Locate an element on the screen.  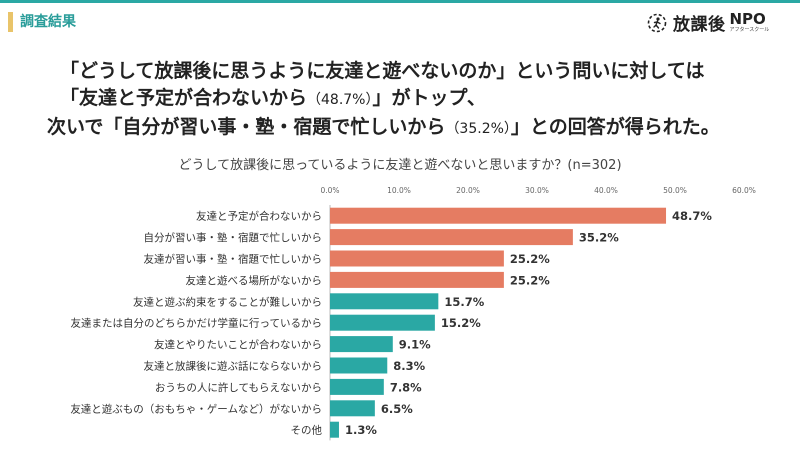
data-label: 35.2% is located at coordinates (599, 238).